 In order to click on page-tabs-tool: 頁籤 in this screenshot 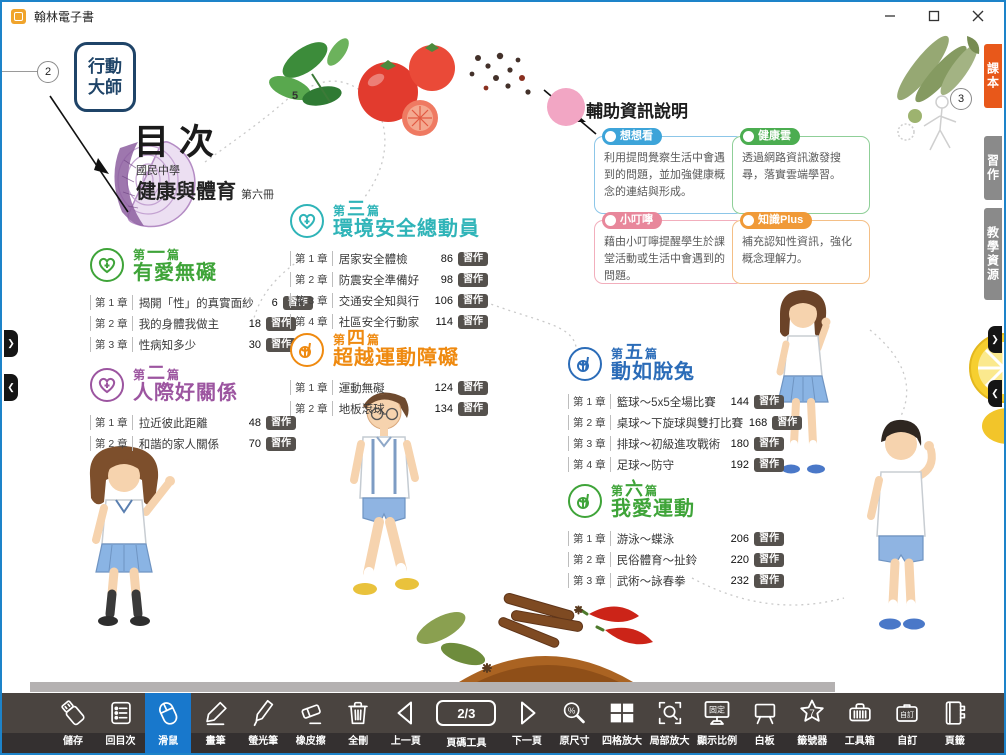, I will do `click(955, 723)`.